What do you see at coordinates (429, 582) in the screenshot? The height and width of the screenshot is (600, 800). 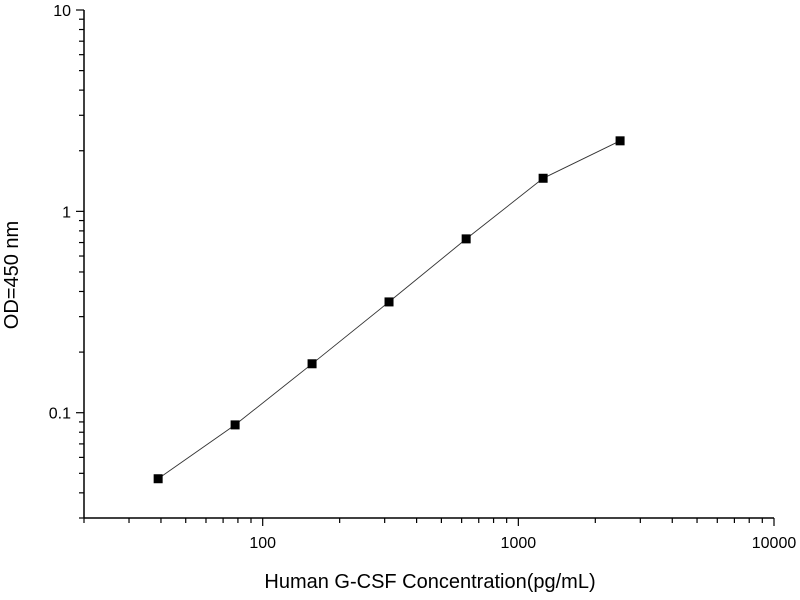 I see `x-axis-title: Human G-CSF Concentration(pg/mL)` at bounding box center [429, 582].